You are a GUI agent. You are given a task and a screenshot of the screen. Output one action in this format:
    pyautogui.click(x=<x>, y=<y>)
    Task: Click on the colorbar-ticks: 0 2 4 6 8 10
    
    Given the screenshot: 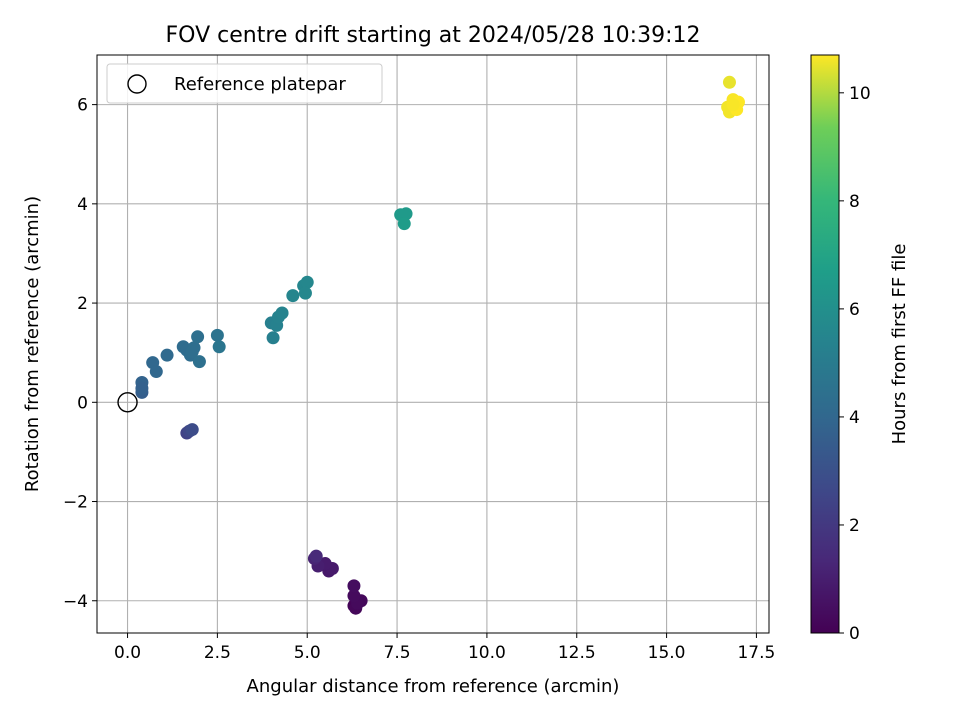 What is the action you would take?
    pyautogui.click(x=855, y=364)
    